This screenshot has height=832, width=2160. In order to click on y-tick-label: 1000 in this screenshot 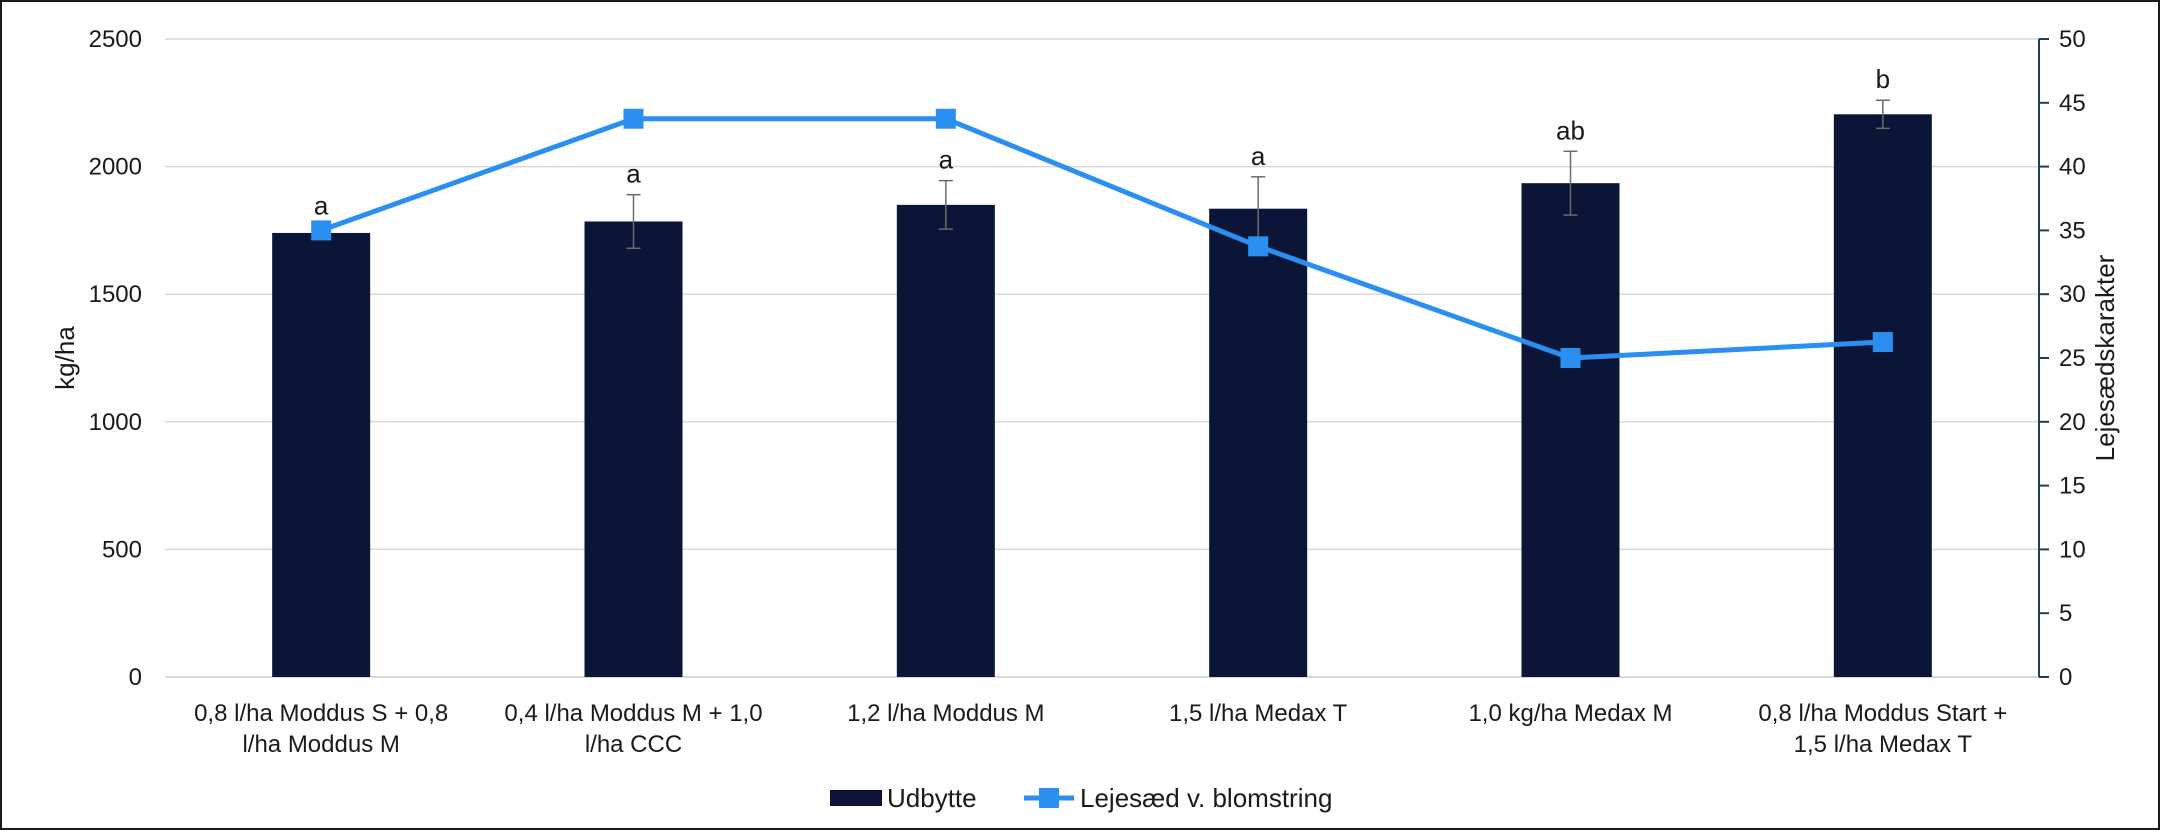, I will do `click(115, 422)`.